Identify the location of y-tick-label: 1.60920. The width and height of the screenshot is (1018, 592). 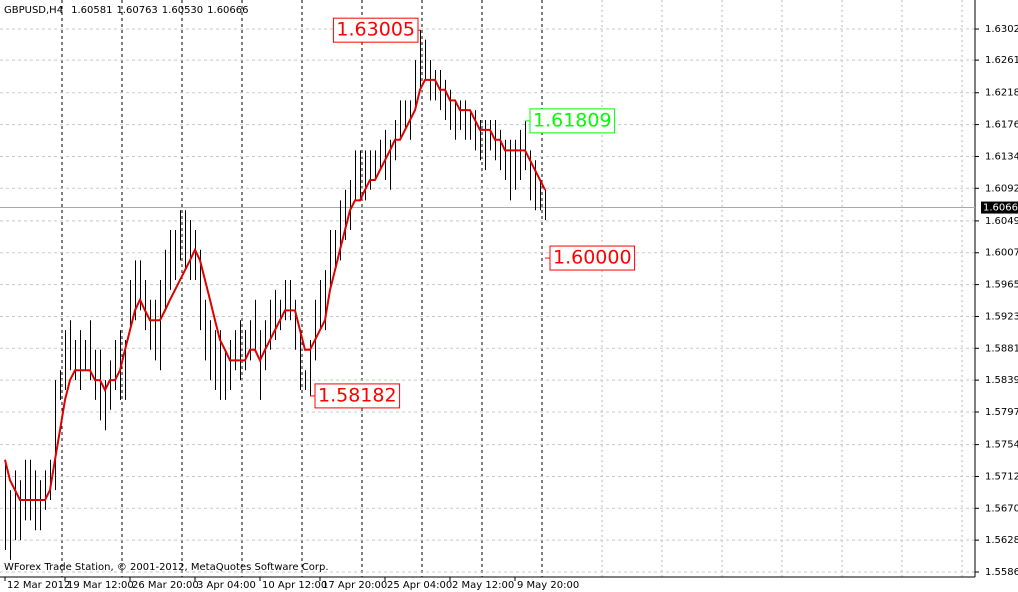
(1001, 188).